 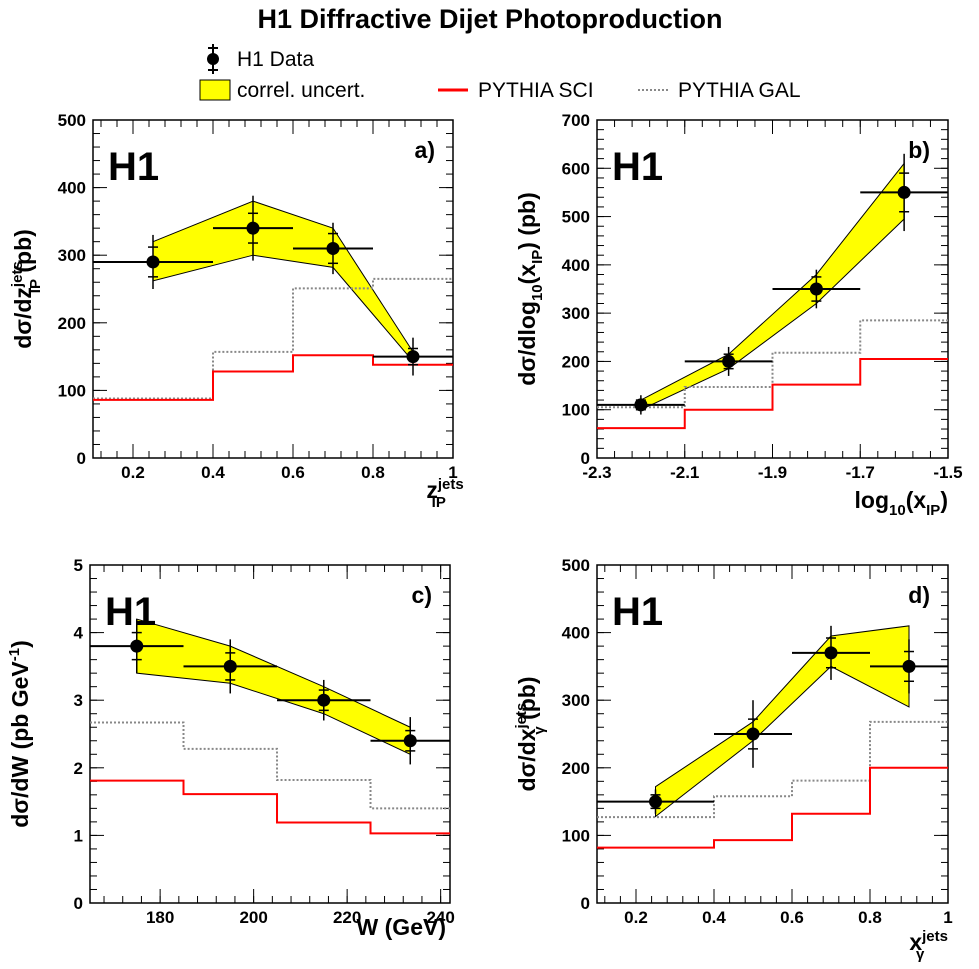 What do you see at coordinates (301, 90) in the screenshot?
I see `legend-band-label: correl. uncert.` at bounding box center [301, 90].